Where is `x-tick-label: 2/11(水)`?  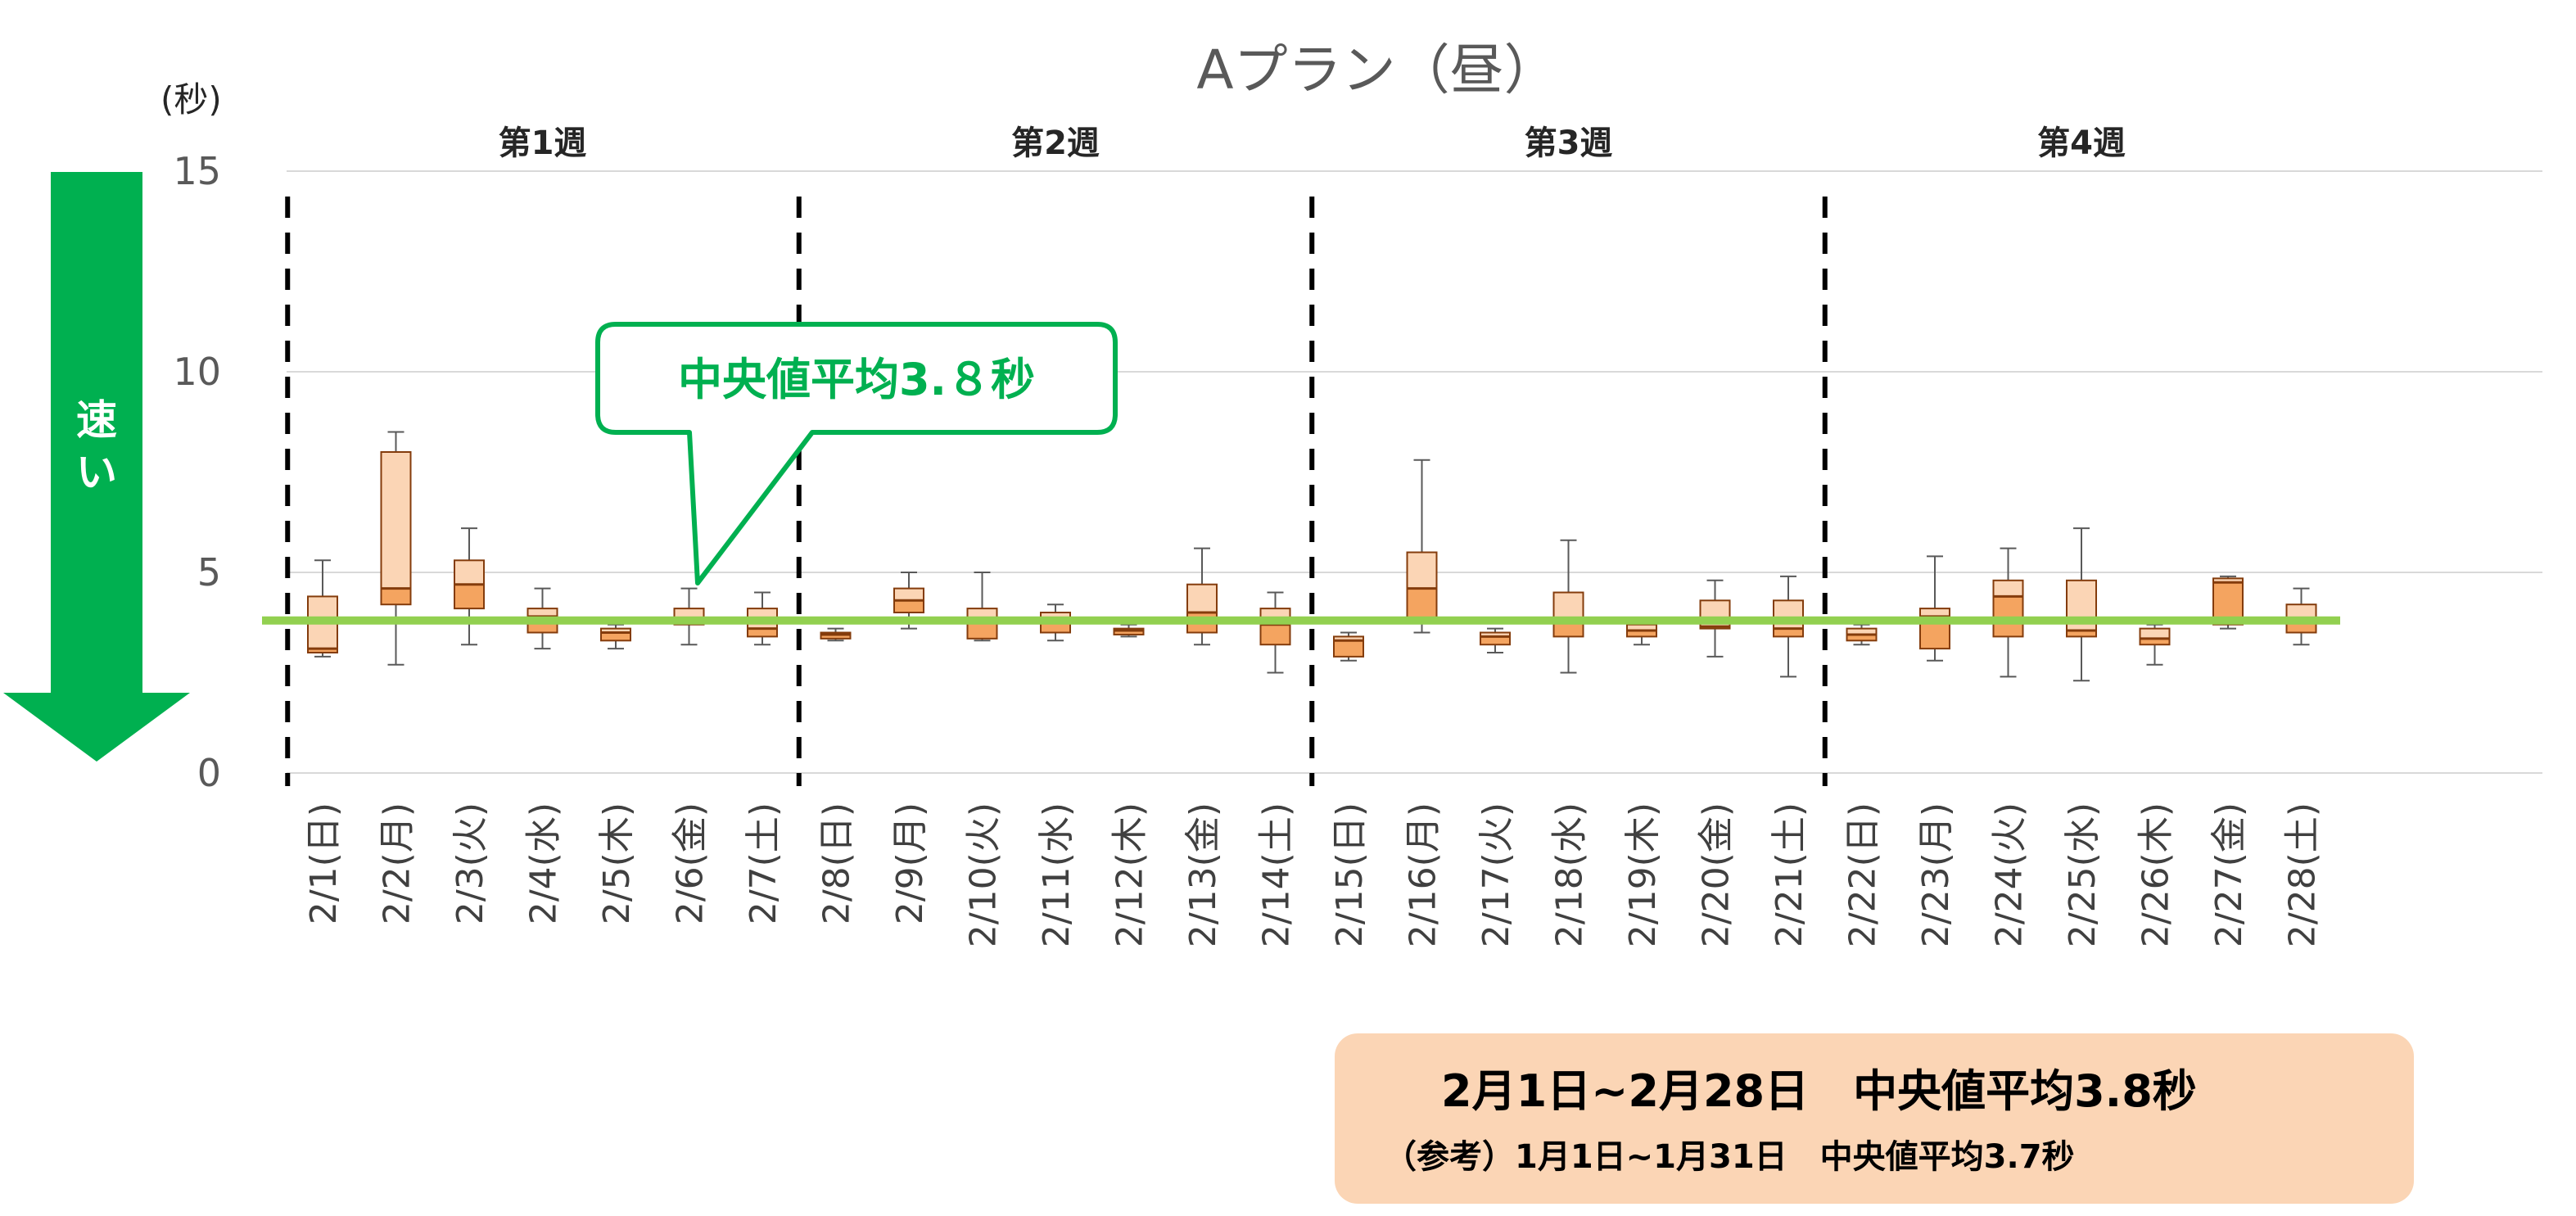
x-tick-label: 2/11(水) is located at coordinates (1057, 875).